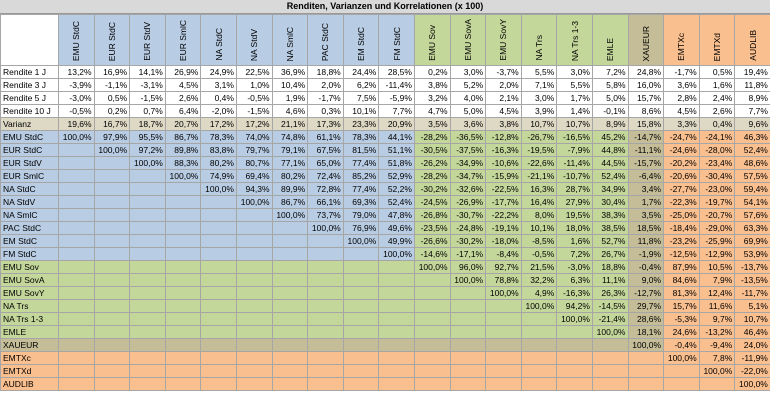  Describe the element at coordinates (29, 150) in the screenshot. I see `row-label: EUR StdC` at that location.